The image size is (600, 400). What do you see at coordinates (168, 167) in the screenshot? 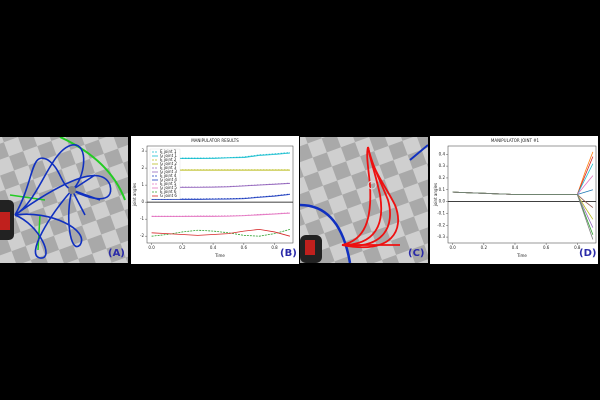
I see `legend-label: E joint 3` at bounding box center [168, 167].